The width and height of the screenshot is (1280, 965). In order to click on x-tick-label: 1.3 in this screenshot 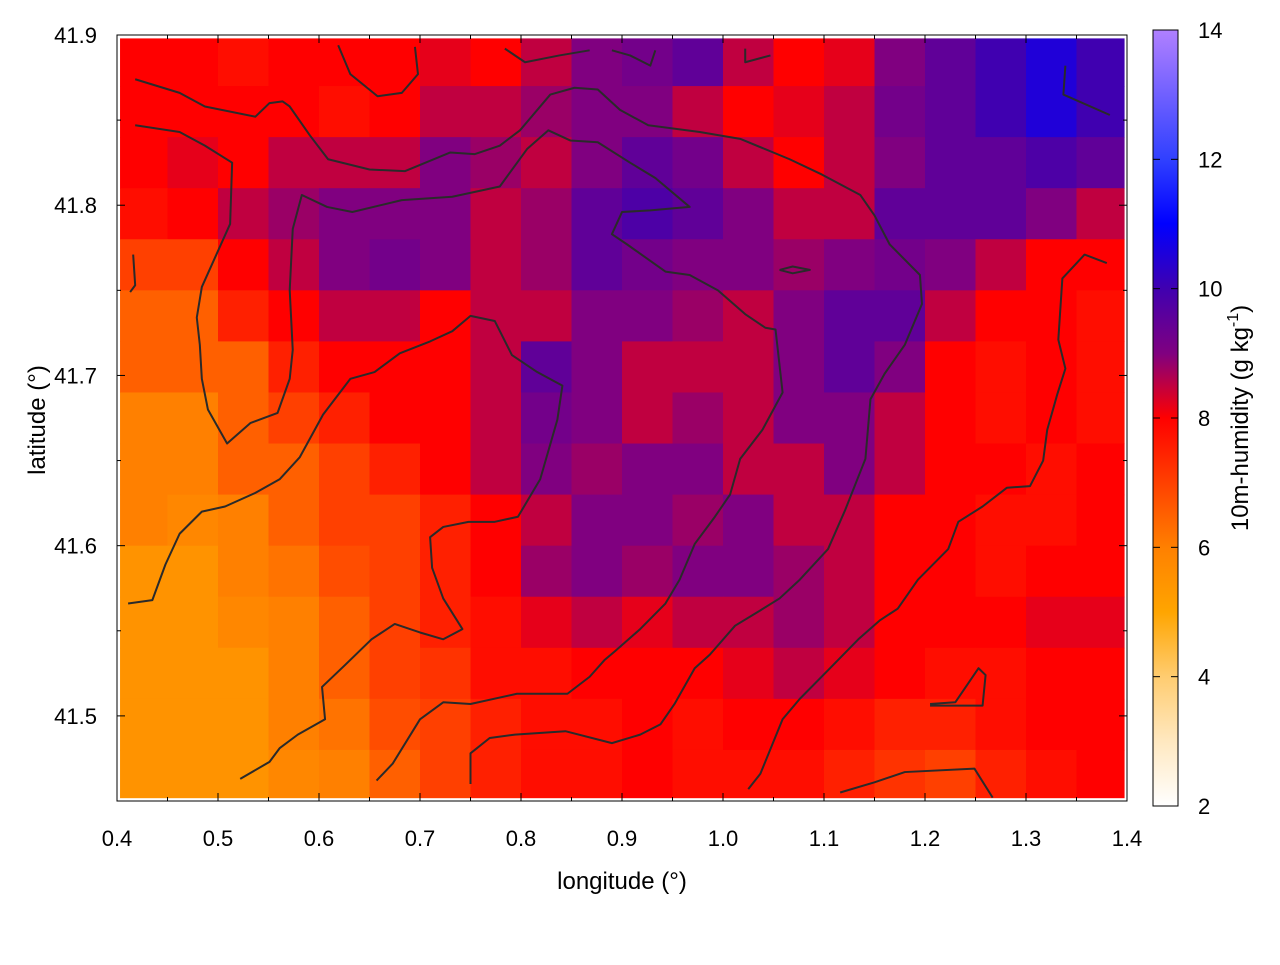, I will do `click(1026, 838)`.